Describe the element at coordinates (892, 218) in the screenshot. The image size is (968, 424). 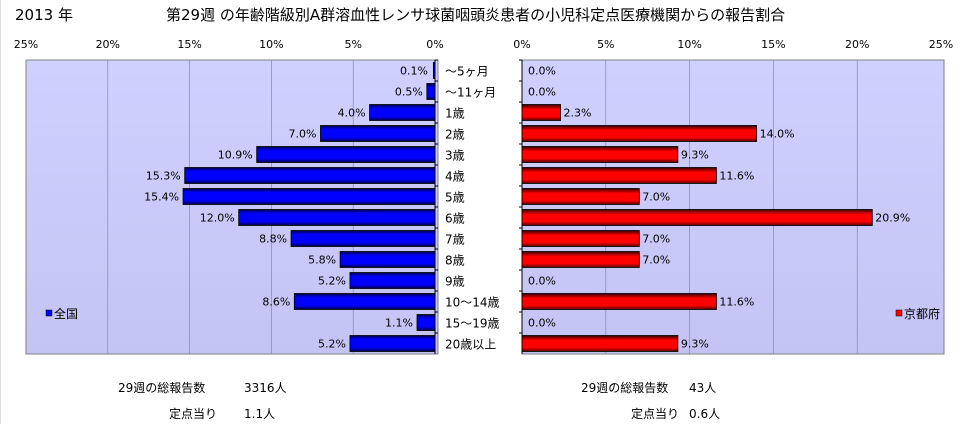
I see `kyoto-data-label: 20.9%` at that location.